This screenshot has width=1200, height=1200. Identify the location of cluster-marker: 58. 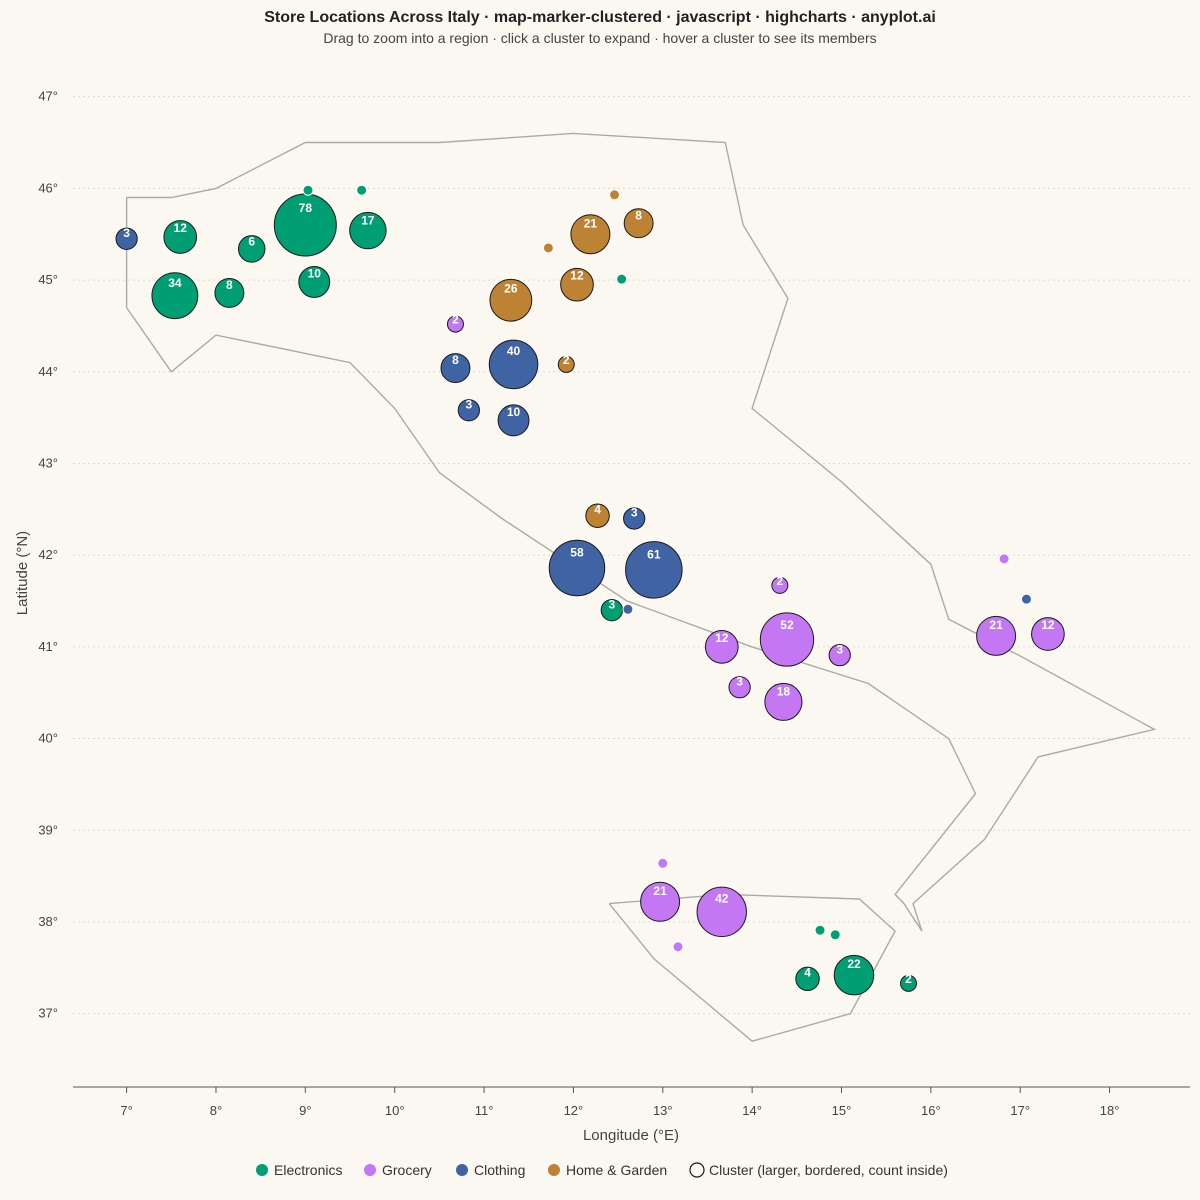
(577, 568).